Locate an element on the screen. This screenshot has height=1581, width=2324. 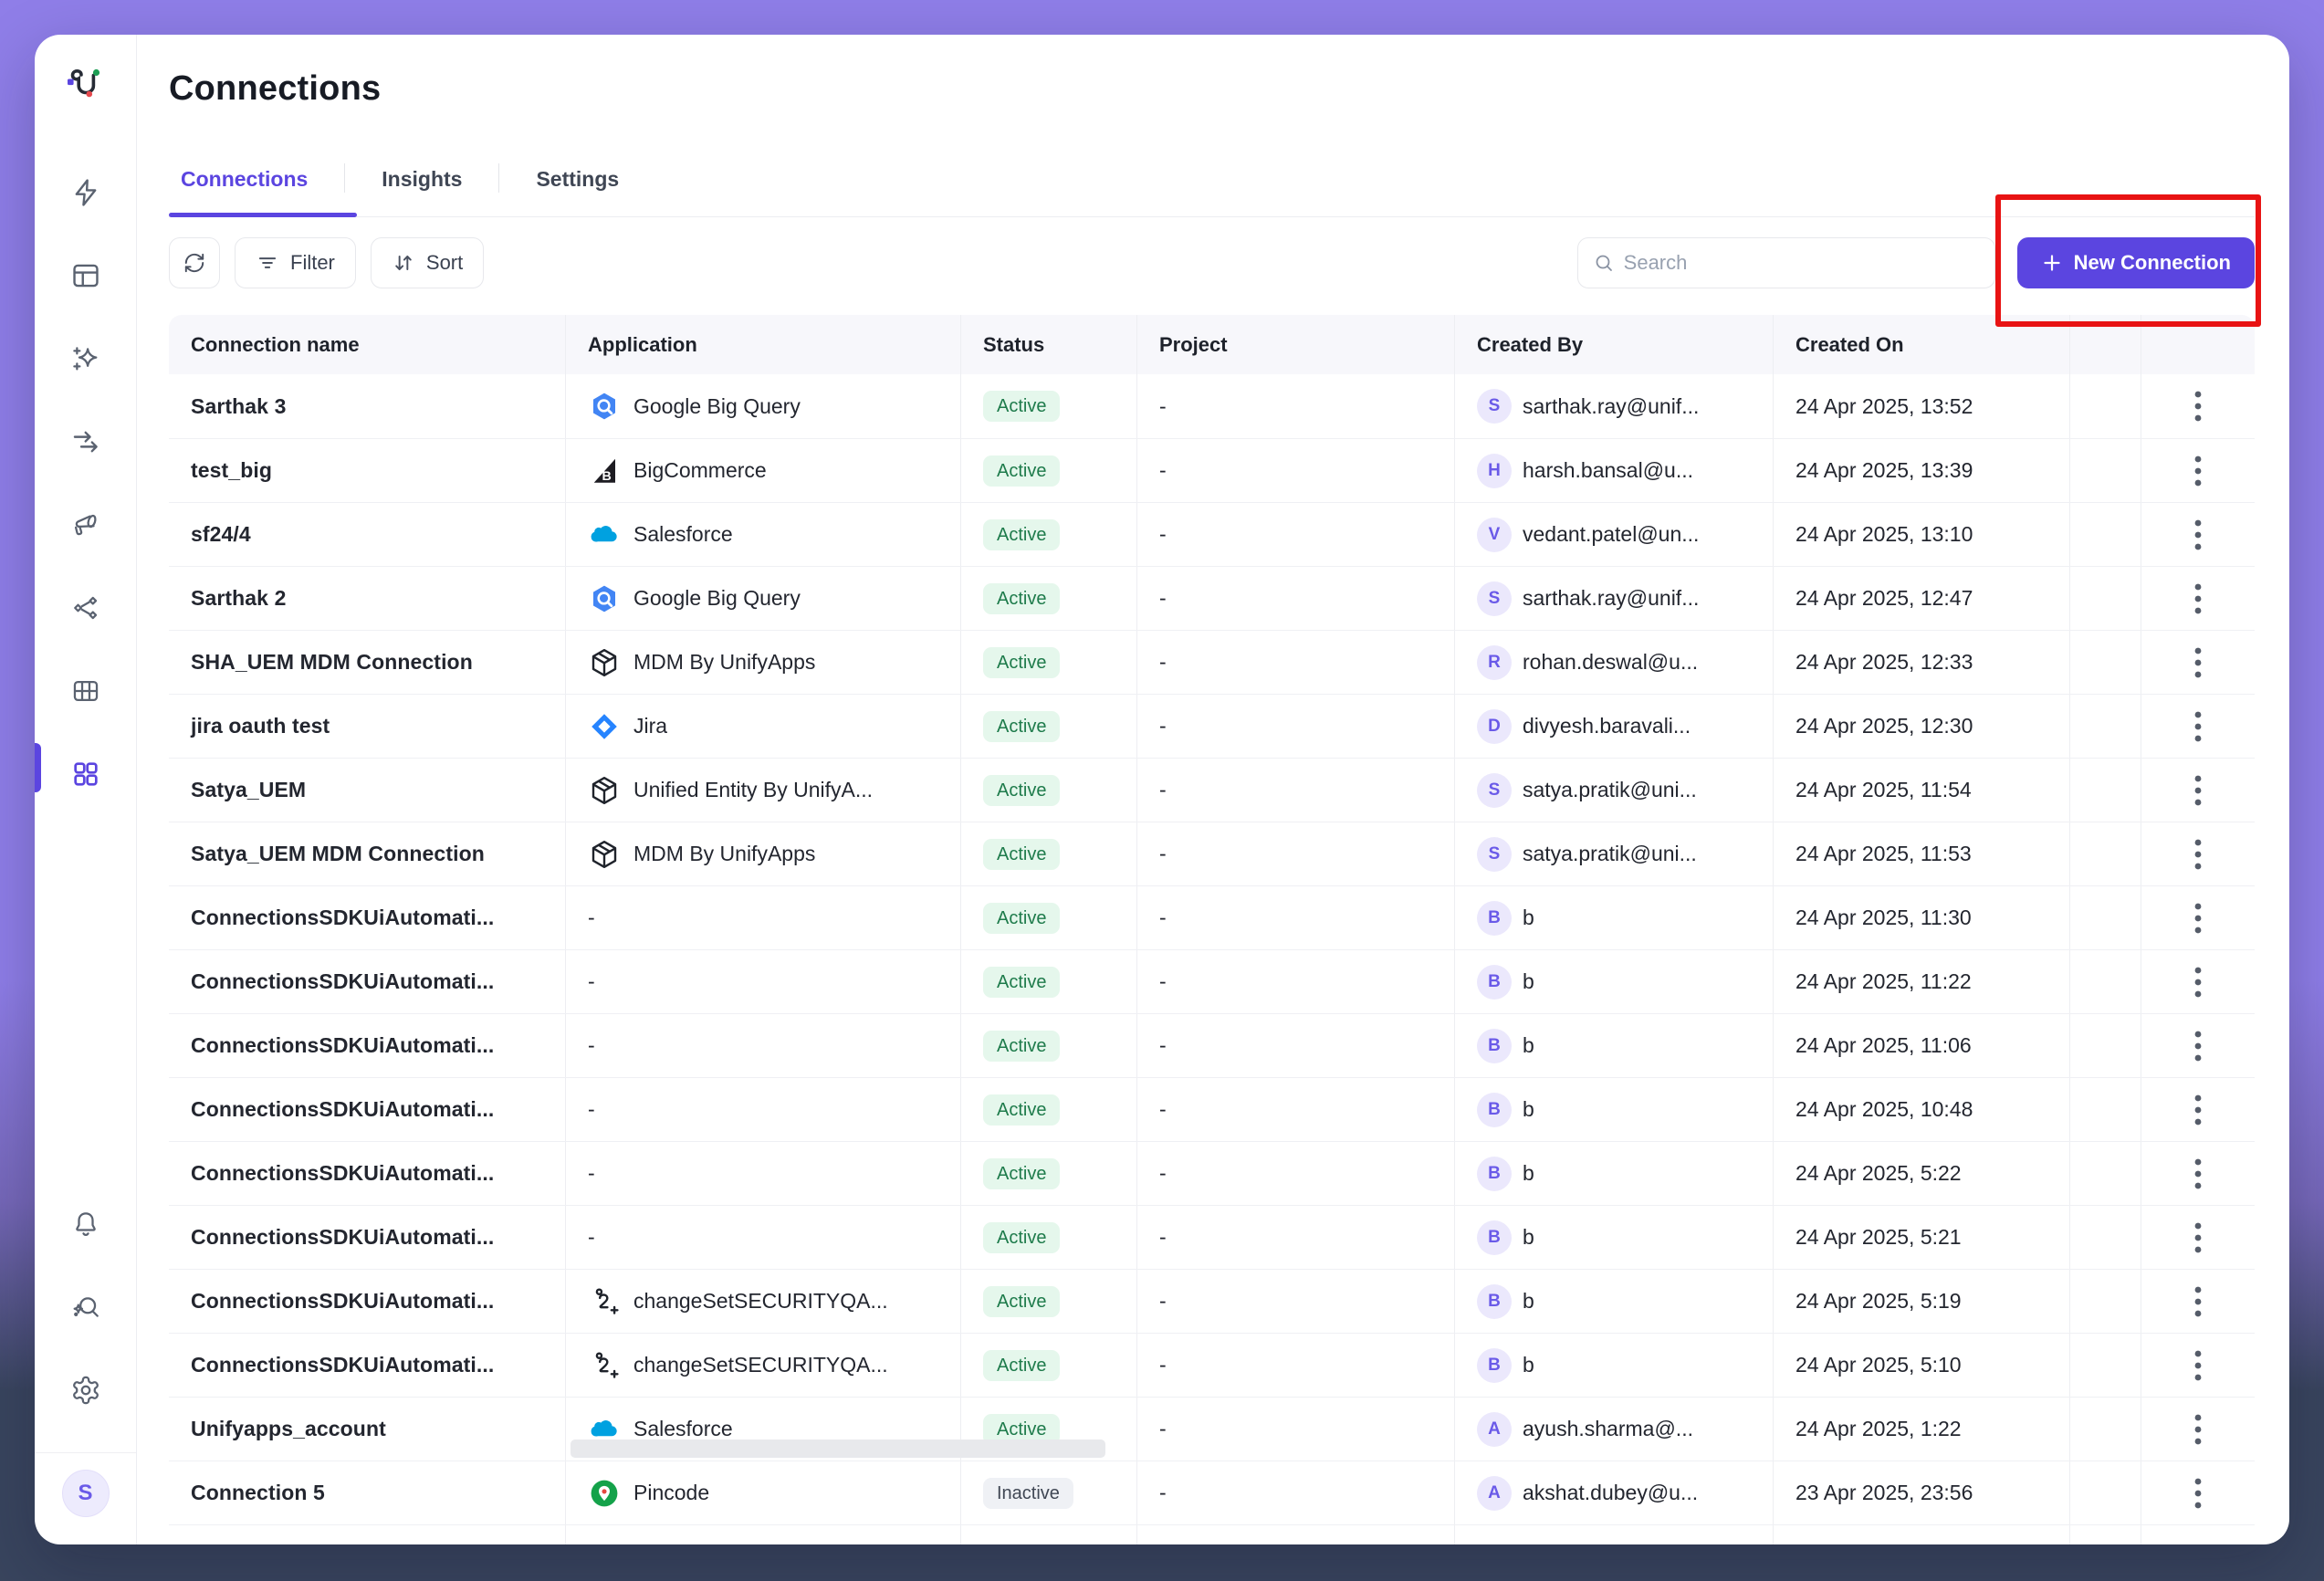
sort-button: Sort is located at coordinates (428, 262).